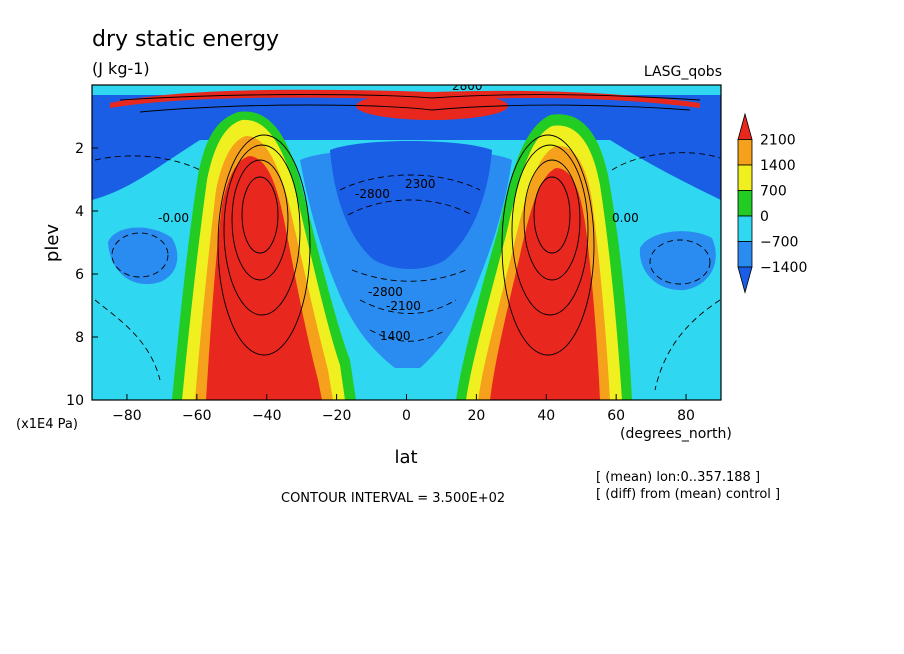 Image resolution: width=904 pixels, height=654 pixels. I want to click on sh-tongue-red, so click(264, 278).